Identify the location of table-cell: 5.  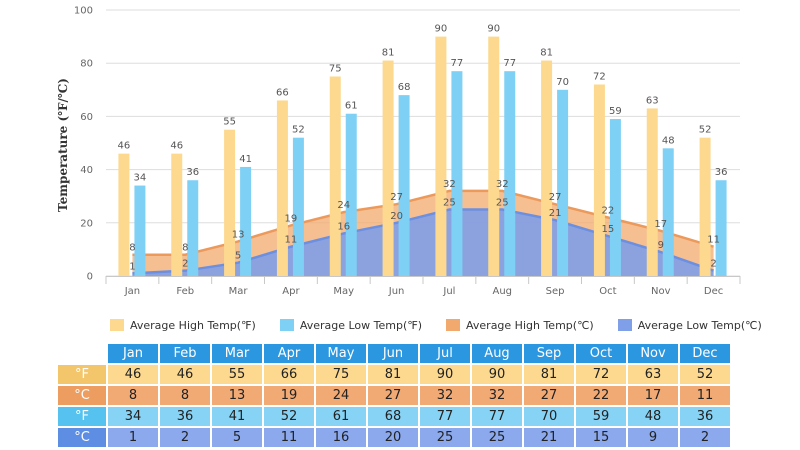
(237, 437).